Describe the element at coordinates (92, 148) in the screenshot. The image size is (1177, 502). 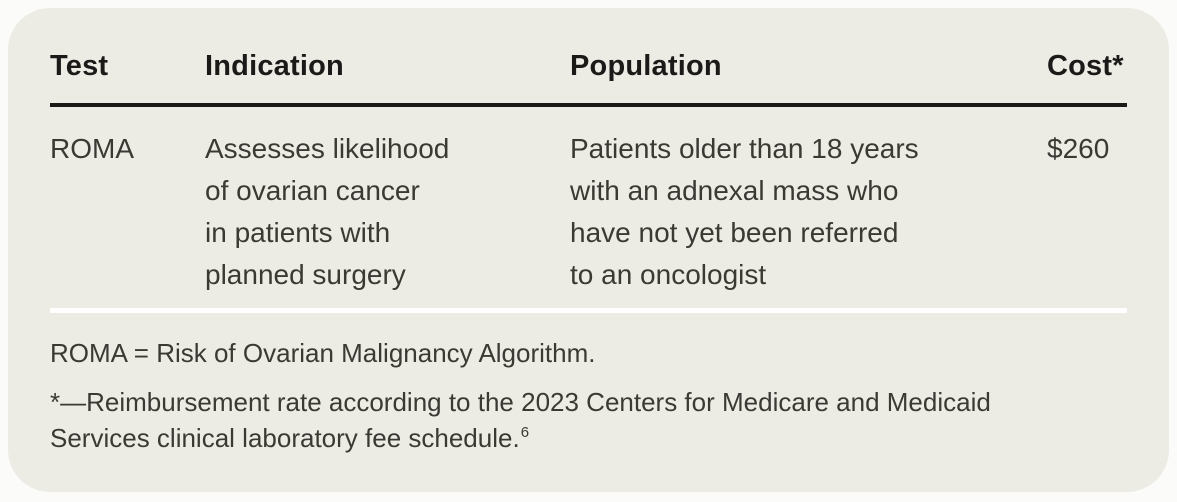
I see `cell-test-name: ROMA` at that location.